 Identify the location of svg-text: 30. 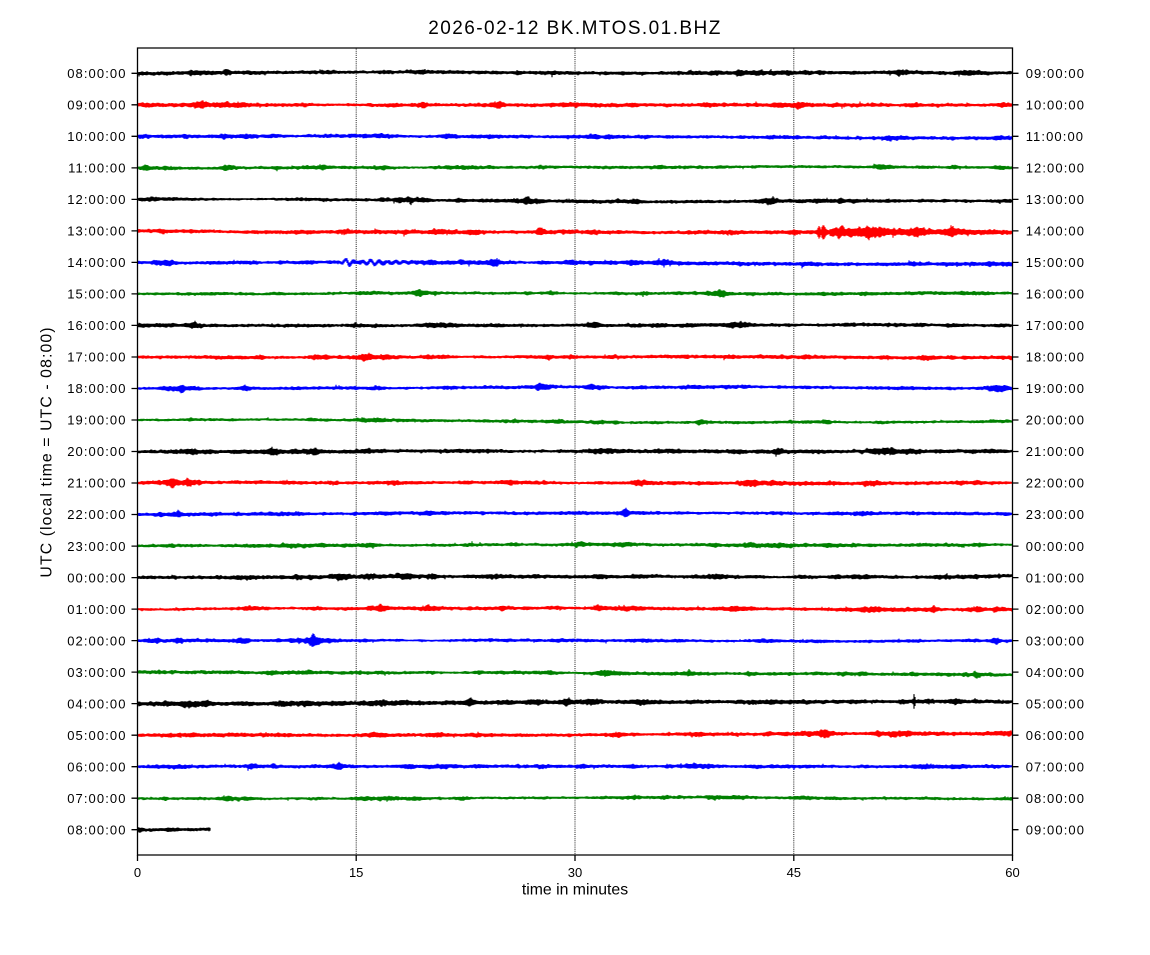
(575, 872).